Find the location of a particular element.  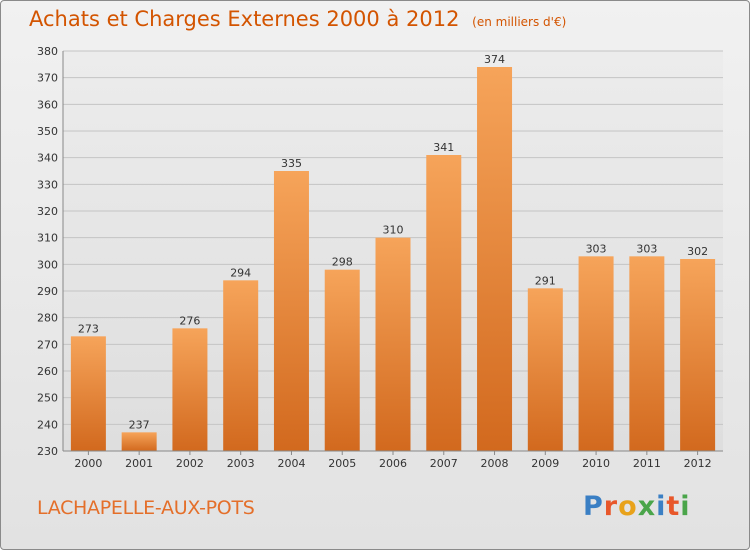

bar-2010 is located at coordinates (596, 353).